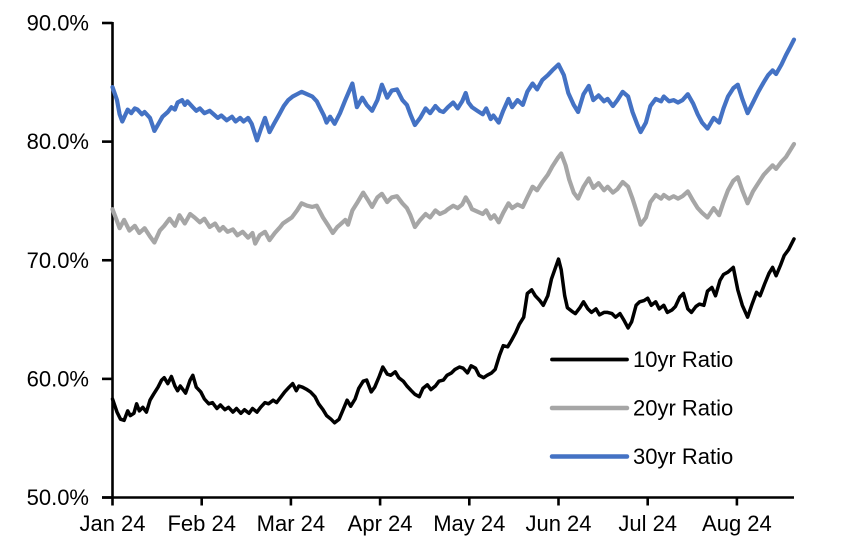 The image size is (852, 551). Describe the element at coordinates (647, 523) in the screenshot. I see `x-axis-tick-label: Jul 24` at that location.